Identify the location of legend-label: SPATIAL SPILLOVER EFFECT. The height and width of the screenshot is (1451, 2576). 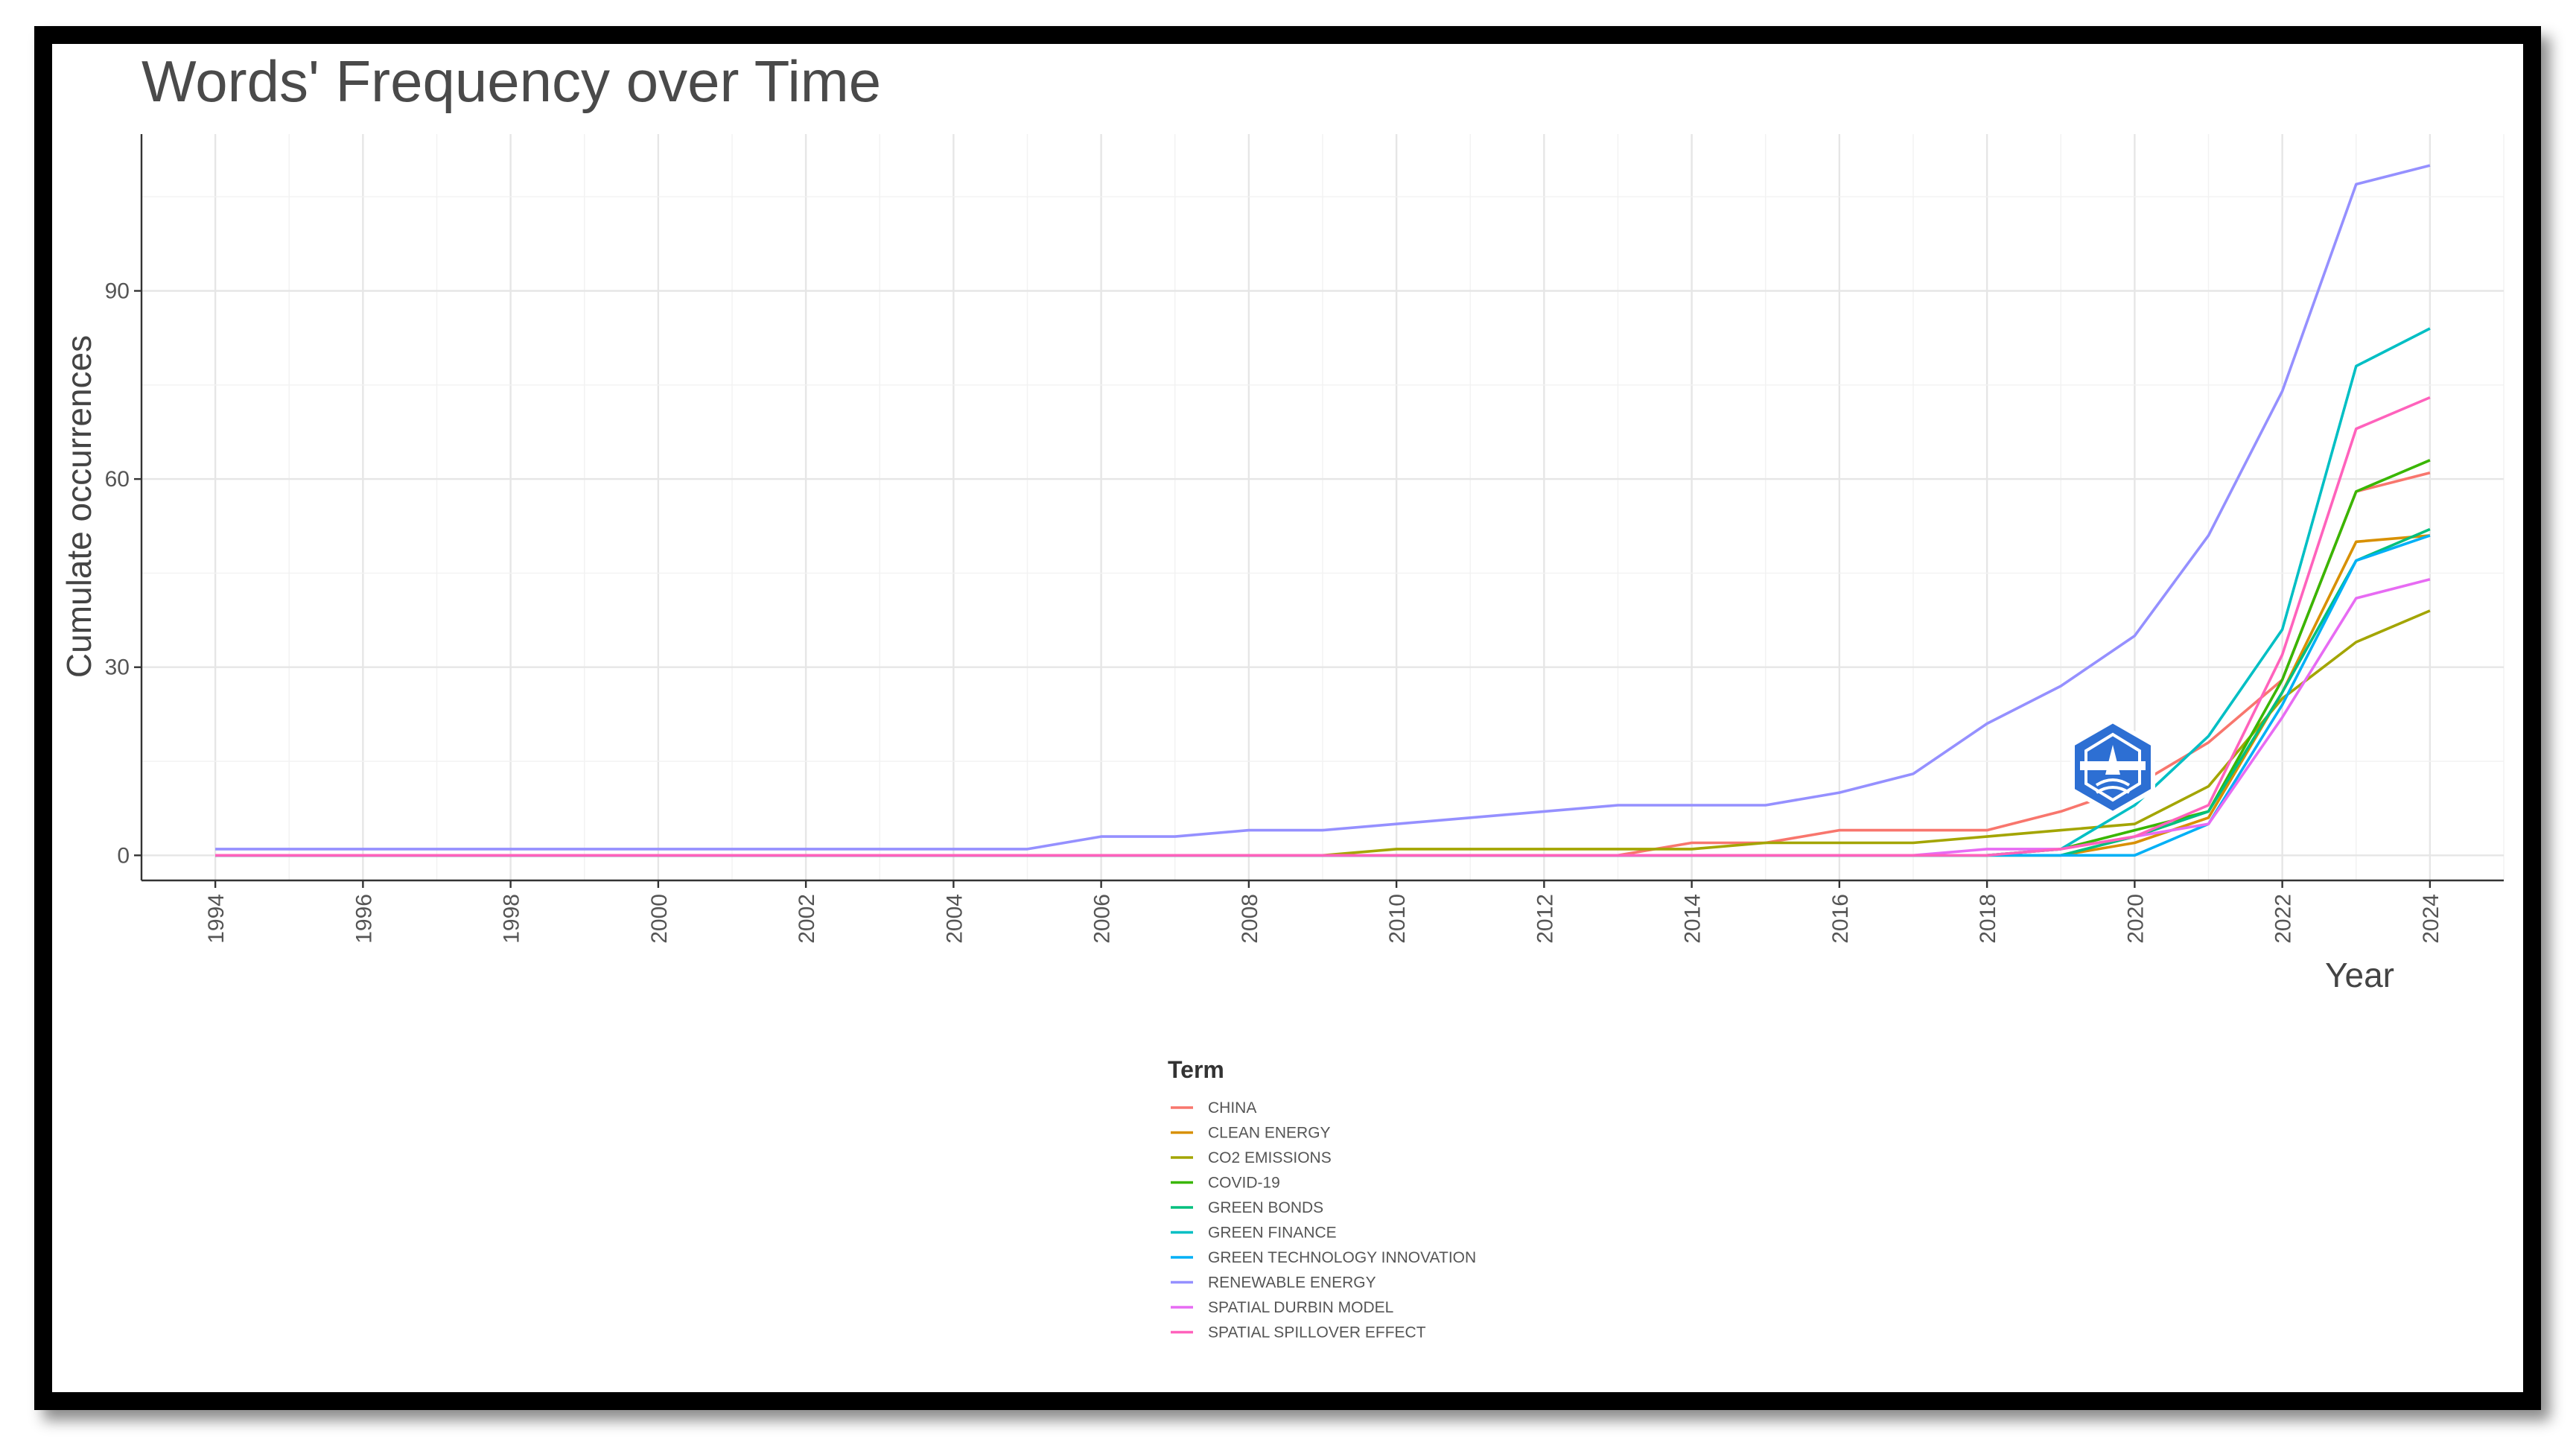
(1317, 1333).